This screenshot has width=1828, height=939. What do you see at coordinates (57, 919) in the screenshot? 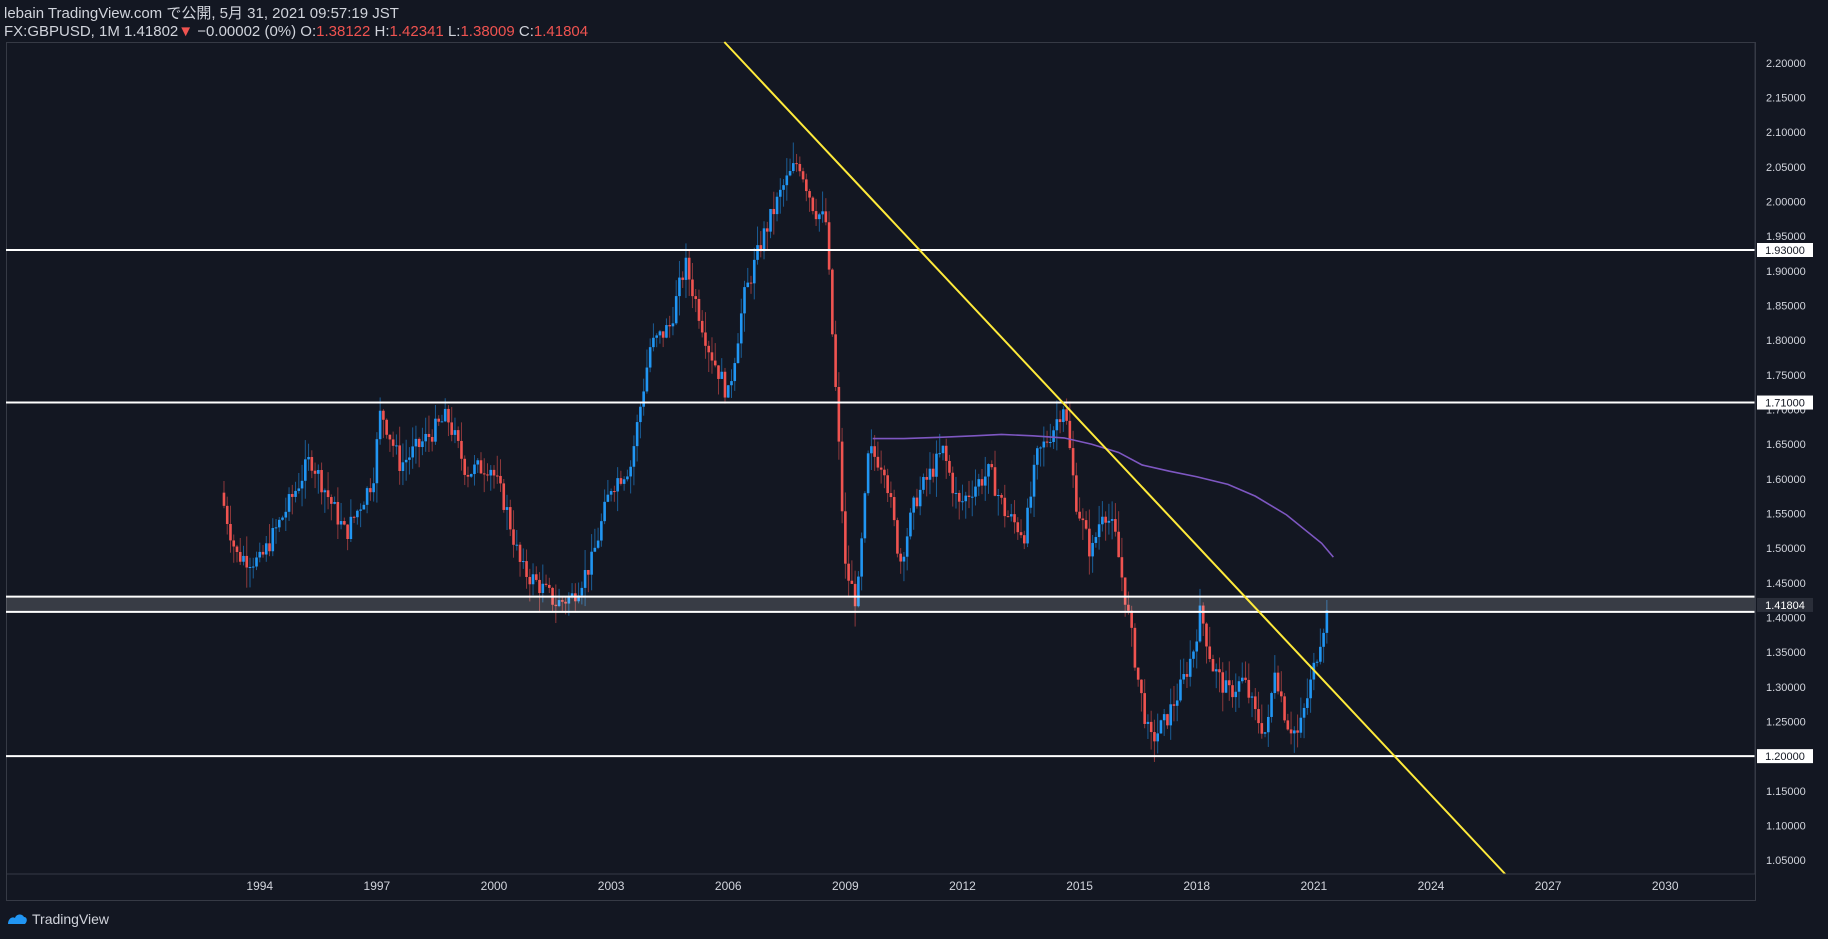
I see `tradingview-brand: TradingView` at bounding box center [57, 919].